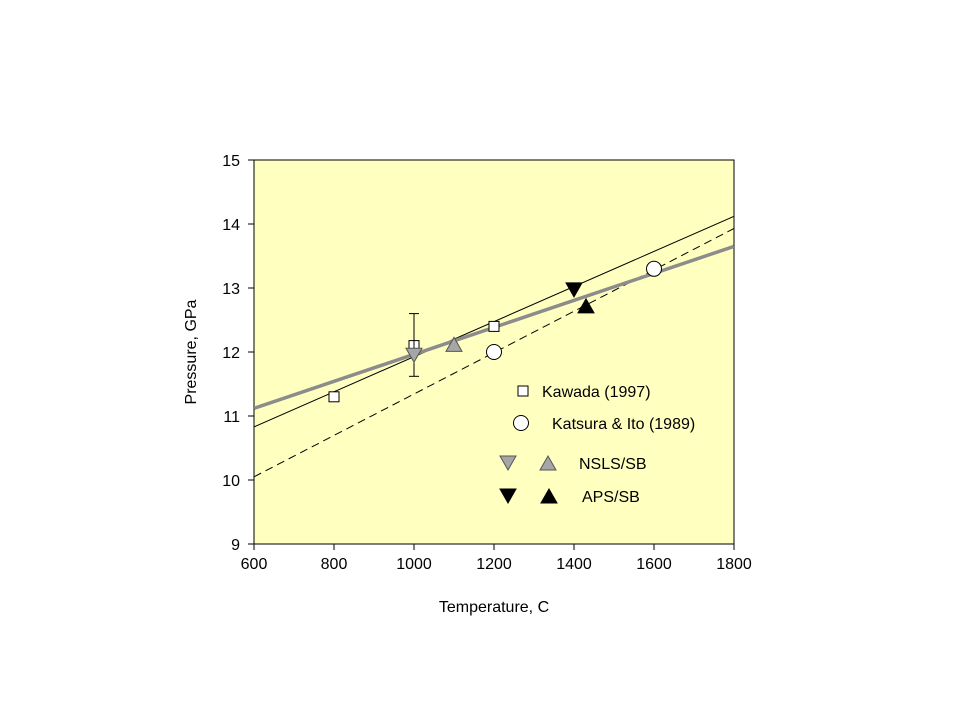  Describe the element at coordinates (574, 564) in the screenshot. I see `x-tick-label: 1400` at that location.